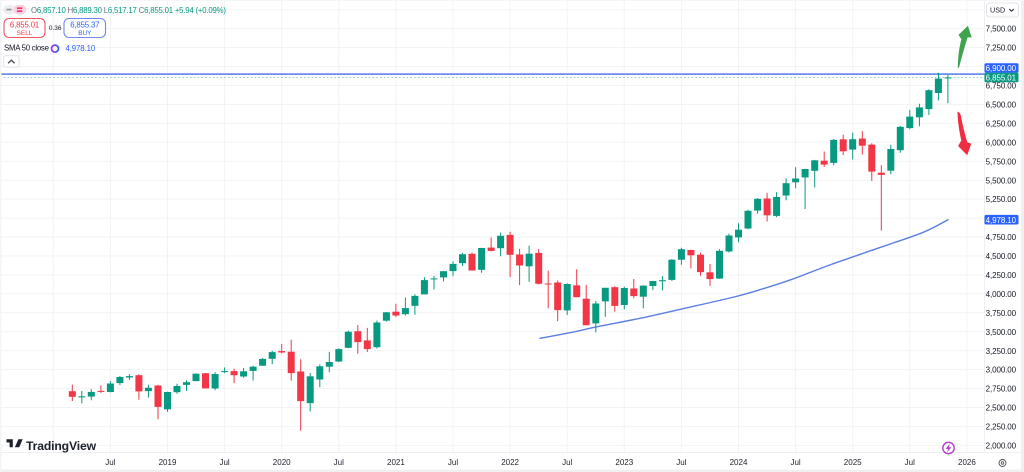 This screenshot has height=472, width=1024. What do you see at coordinates (1001, 313) in the screenshot?
I see `svg-text: 3,750.00` at bounding box center [1001, 313].